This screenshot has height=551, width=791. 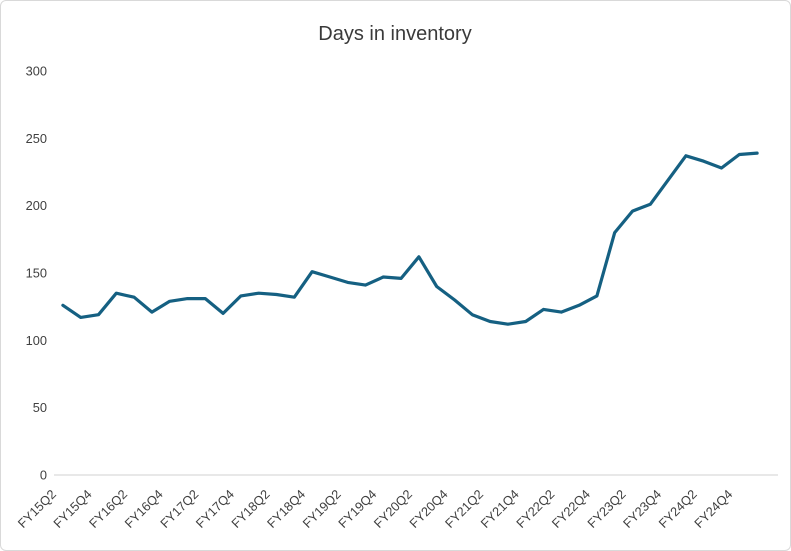 What do you see at coordinates (286, 509) in the screenshot?
I see `x-tick-label: FY18Q4` at bounding box center [286, 509].